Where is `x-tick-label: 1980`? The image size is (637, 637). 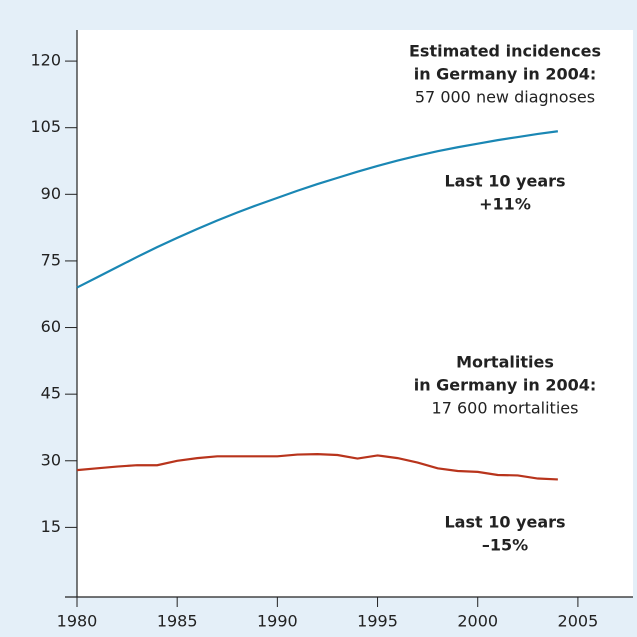
x-tick-label: 1980 is located at coordinates (77, 621).